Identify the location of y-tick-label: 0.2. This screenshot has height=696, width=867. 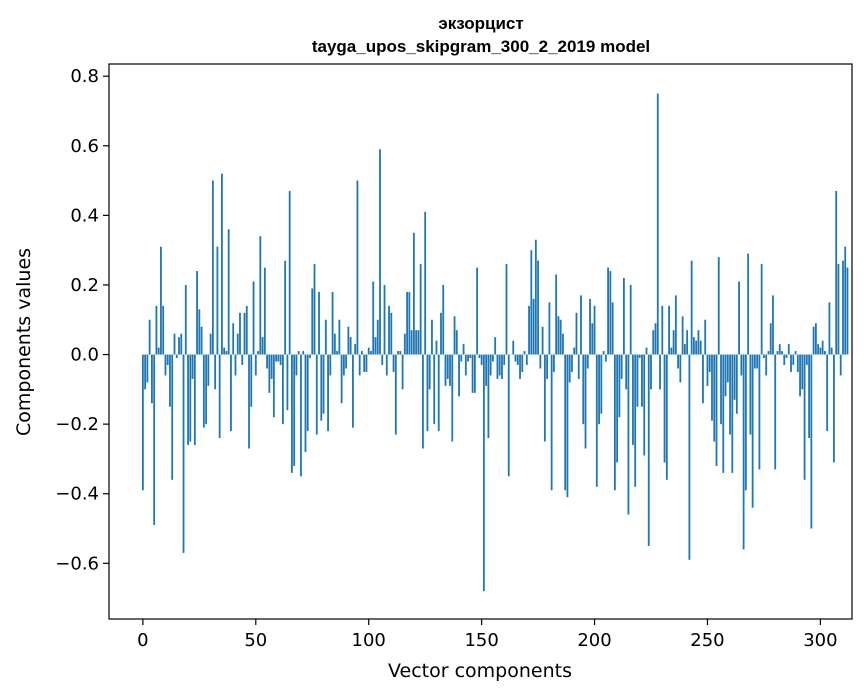
(84, 285).